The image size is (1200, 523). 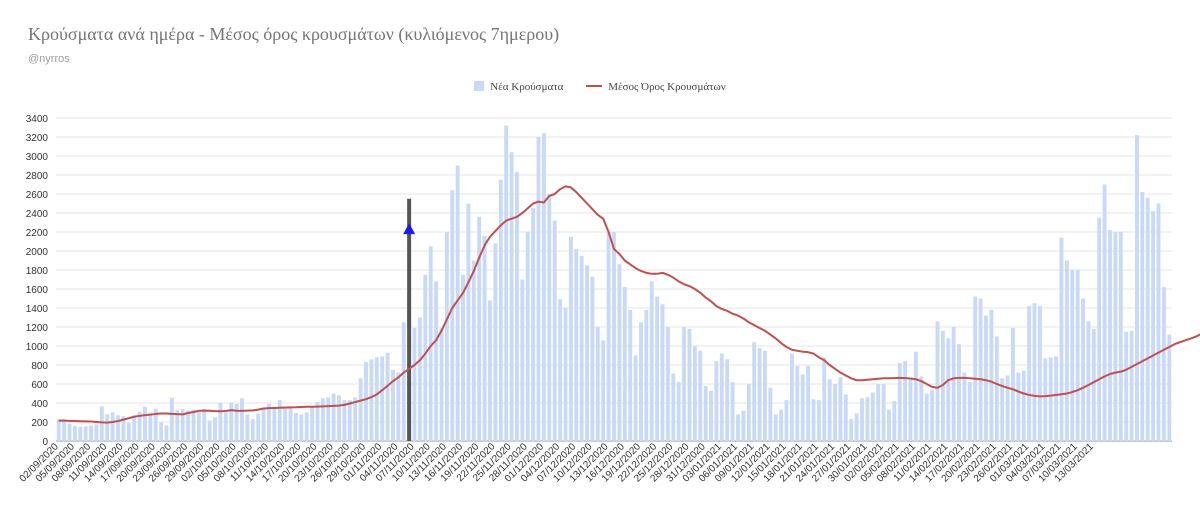 I want to click on legend-swatch-bars, so click(x=479, y=86).